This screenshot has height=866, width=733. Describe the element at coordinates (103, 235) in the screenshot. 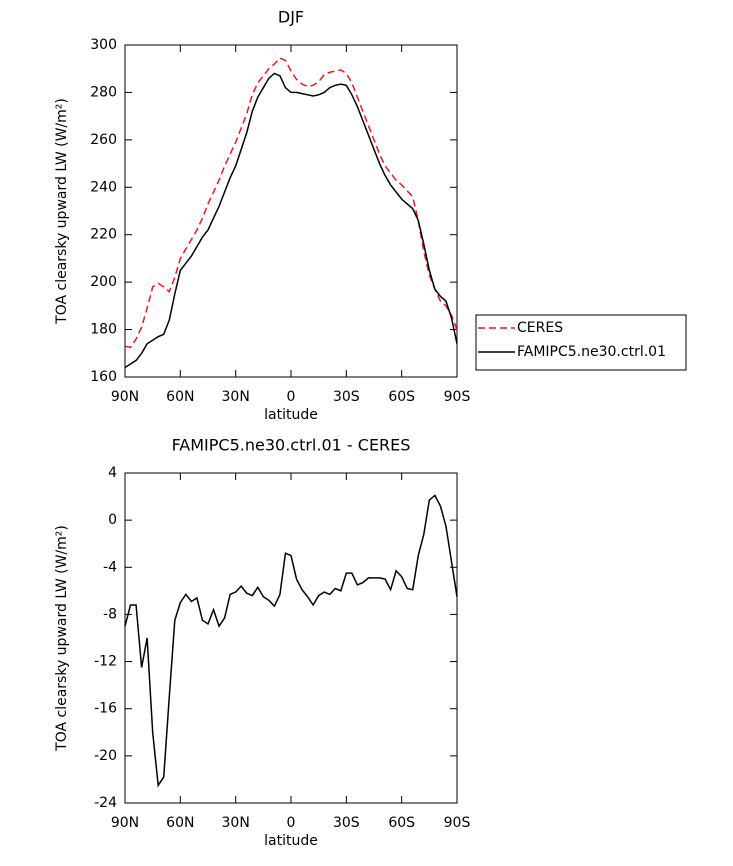

I see `y-tick-label: 220` at that location.